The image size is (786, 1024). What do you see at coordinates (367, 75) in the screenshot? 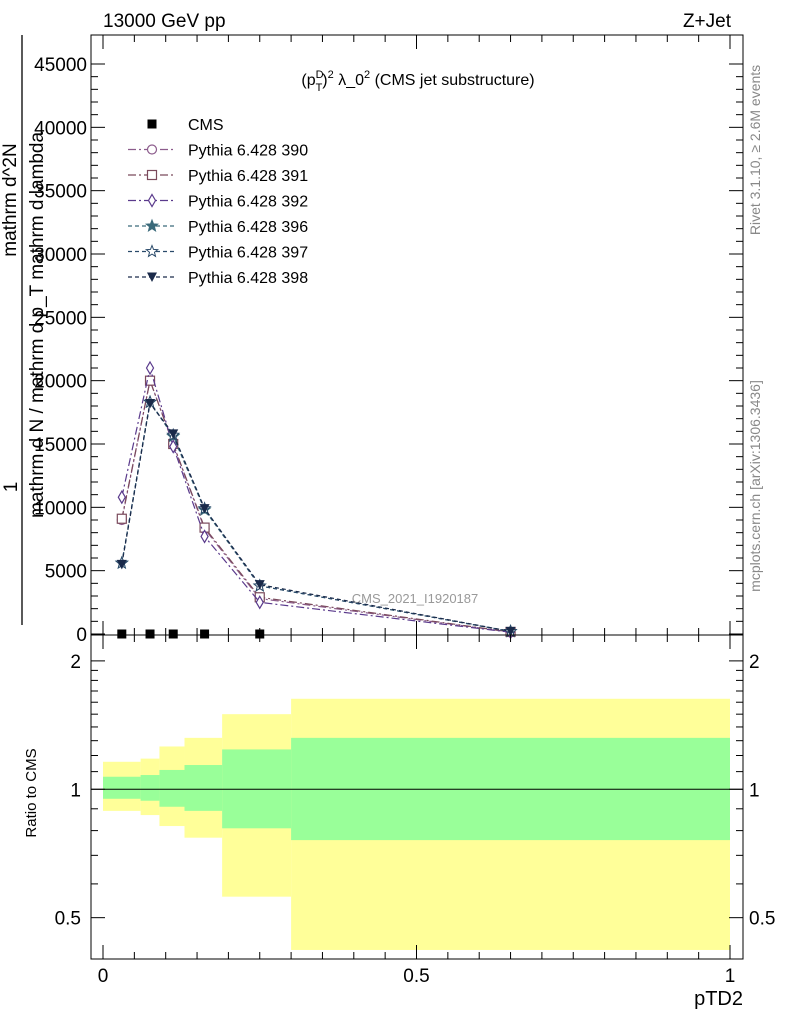
I see `title-sup-2b: 2` at bounding box center [367, 75].